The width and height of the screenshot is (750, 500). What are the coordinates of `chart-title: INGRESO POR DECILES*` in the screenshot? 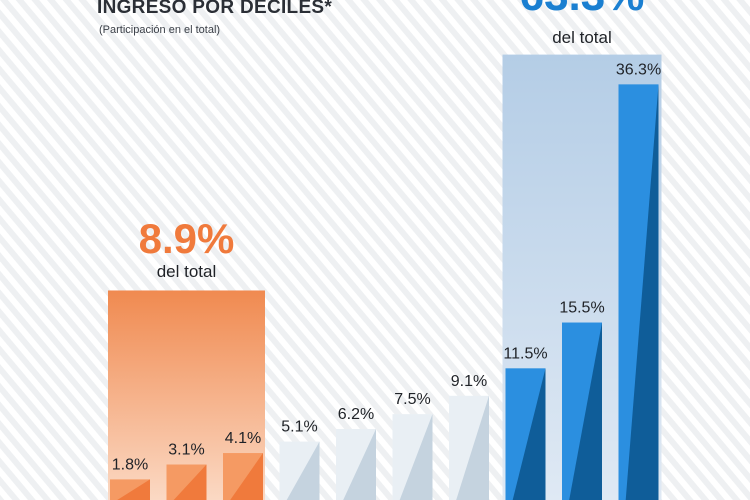 It's located at (215, 9).